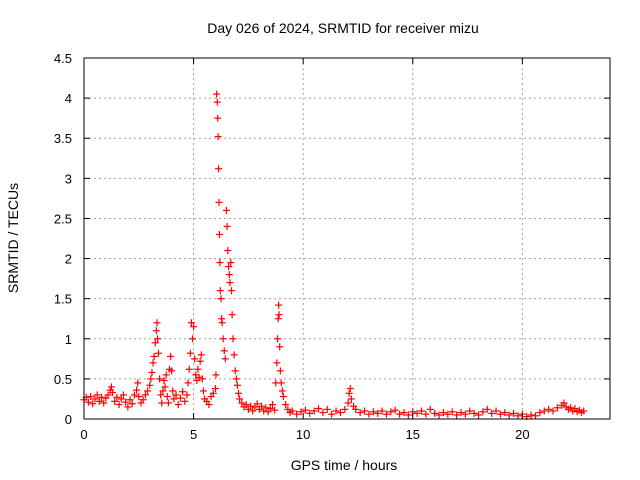 This screenshot has height=480, width=640. I want to click on y-tick-label: 1, so click(68, 339).